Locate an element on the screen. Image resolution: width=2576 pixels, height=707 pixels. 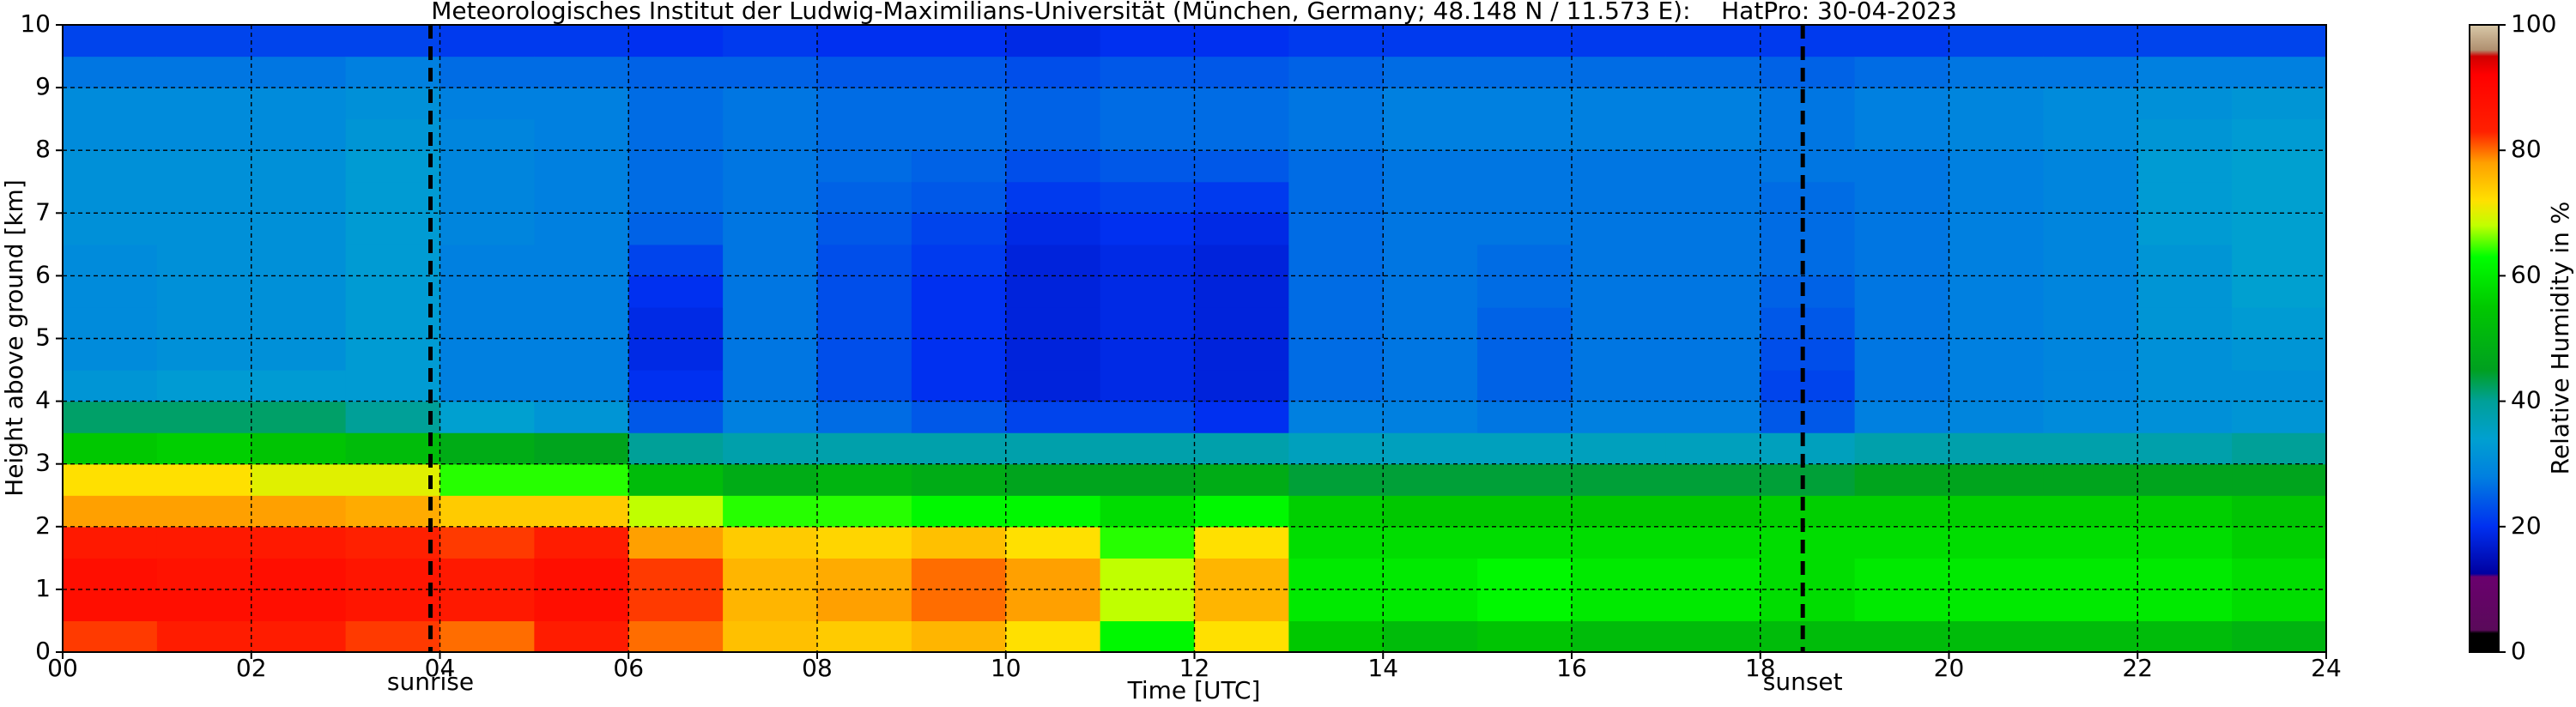
x-tick-label: 02 is located at coordinates (252, 668).